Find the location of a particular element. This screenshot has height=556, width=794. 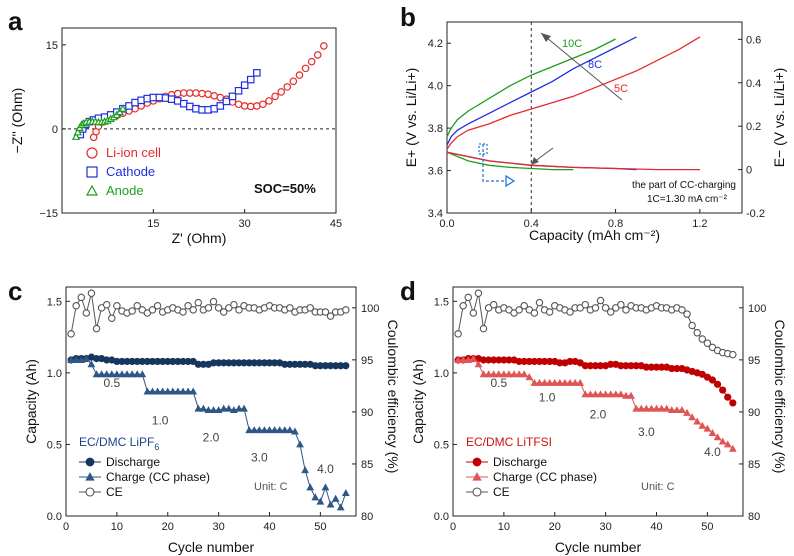

y-tick-label: 1.5 is located at coordinates (441, 302).